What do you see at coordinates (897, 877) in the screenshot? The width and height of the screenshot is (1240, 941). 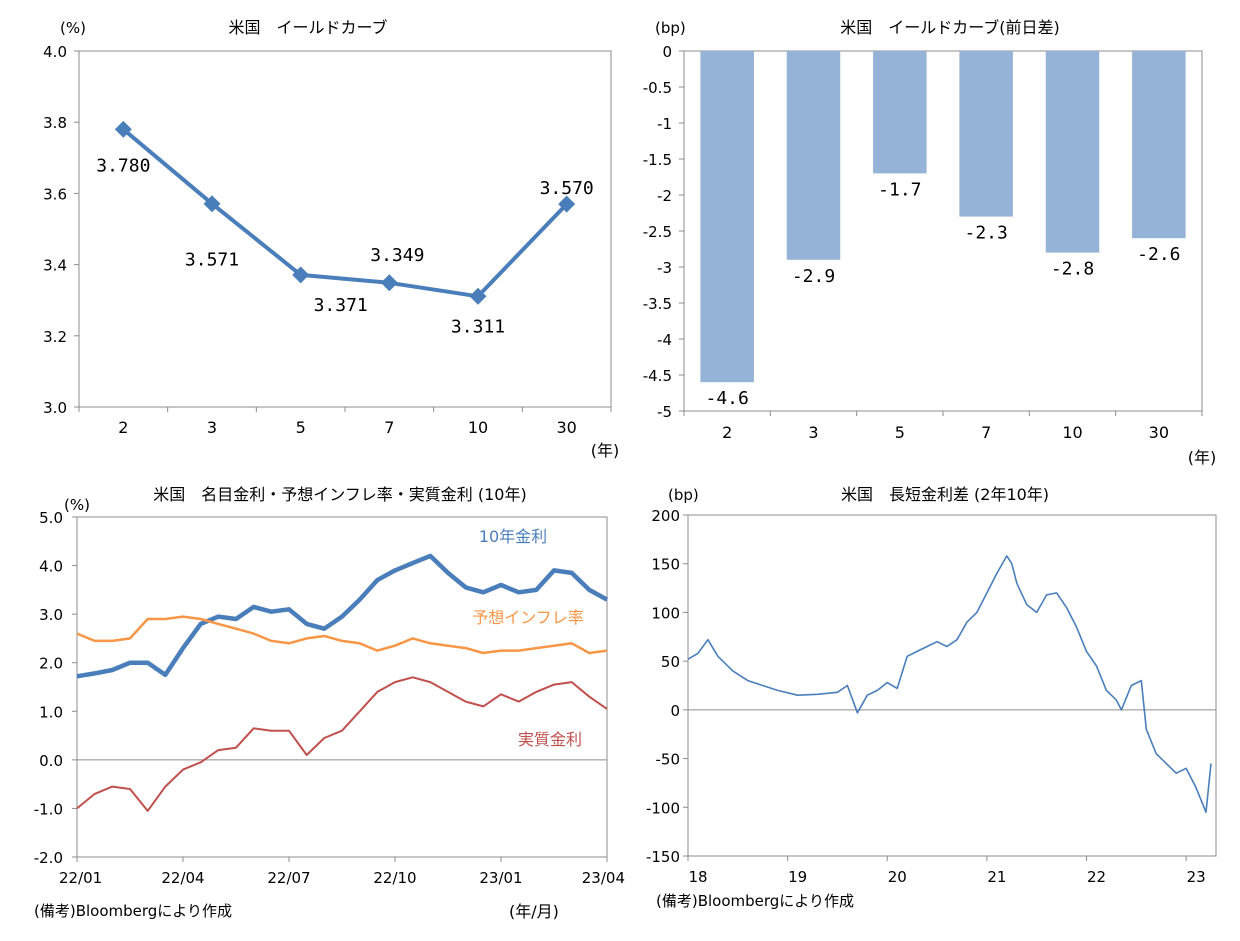 I see `x-tick-label: 20` at bounding box center [897, 877].